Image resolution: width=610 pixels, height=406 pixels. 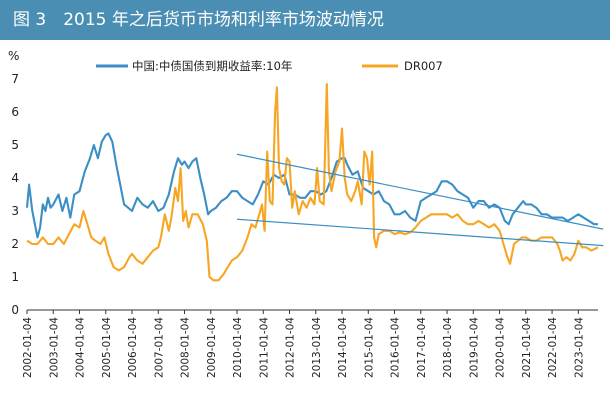 I want to click on y-tick-label: 0, so click(x=15, y=310).